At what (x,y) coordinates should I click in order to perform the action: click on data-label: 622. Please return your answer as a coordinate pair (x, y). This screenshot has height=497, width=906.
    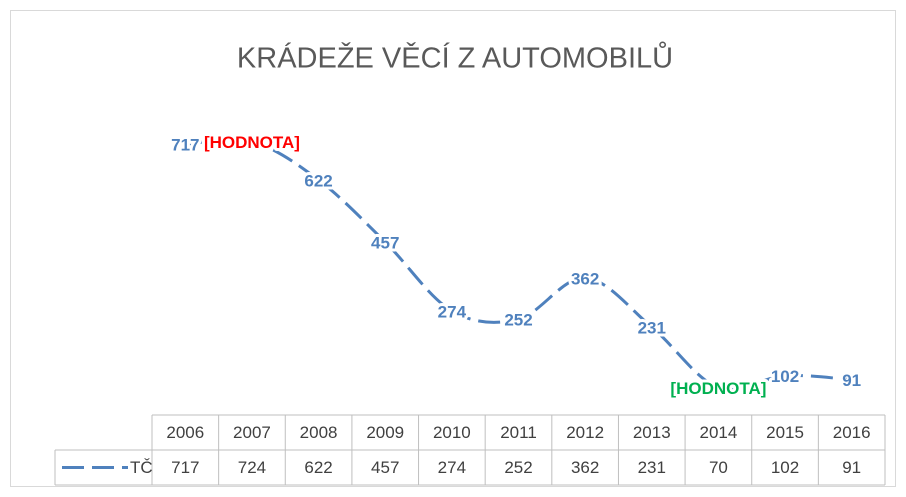
    Looking at the image, I should click on (318, 180).